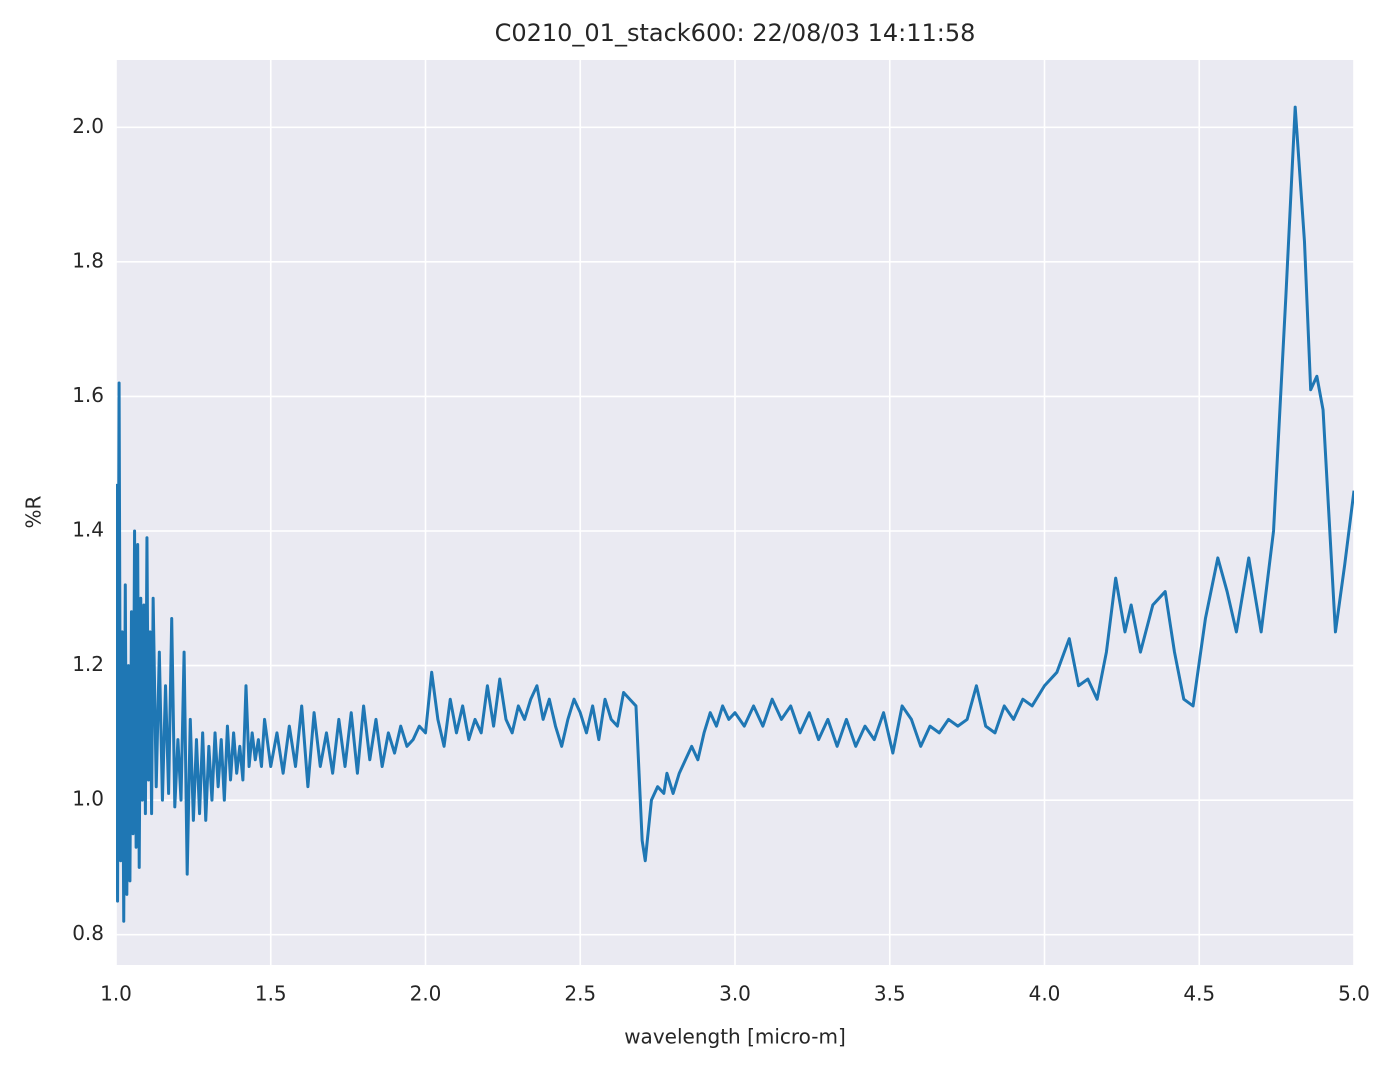 The width and height of the screenshot is (1394, 1069). What do you see at coordinates (88, 799) in the screenshot?
I see `y-tick-label: 1.0` at bounding box center [88, 799].